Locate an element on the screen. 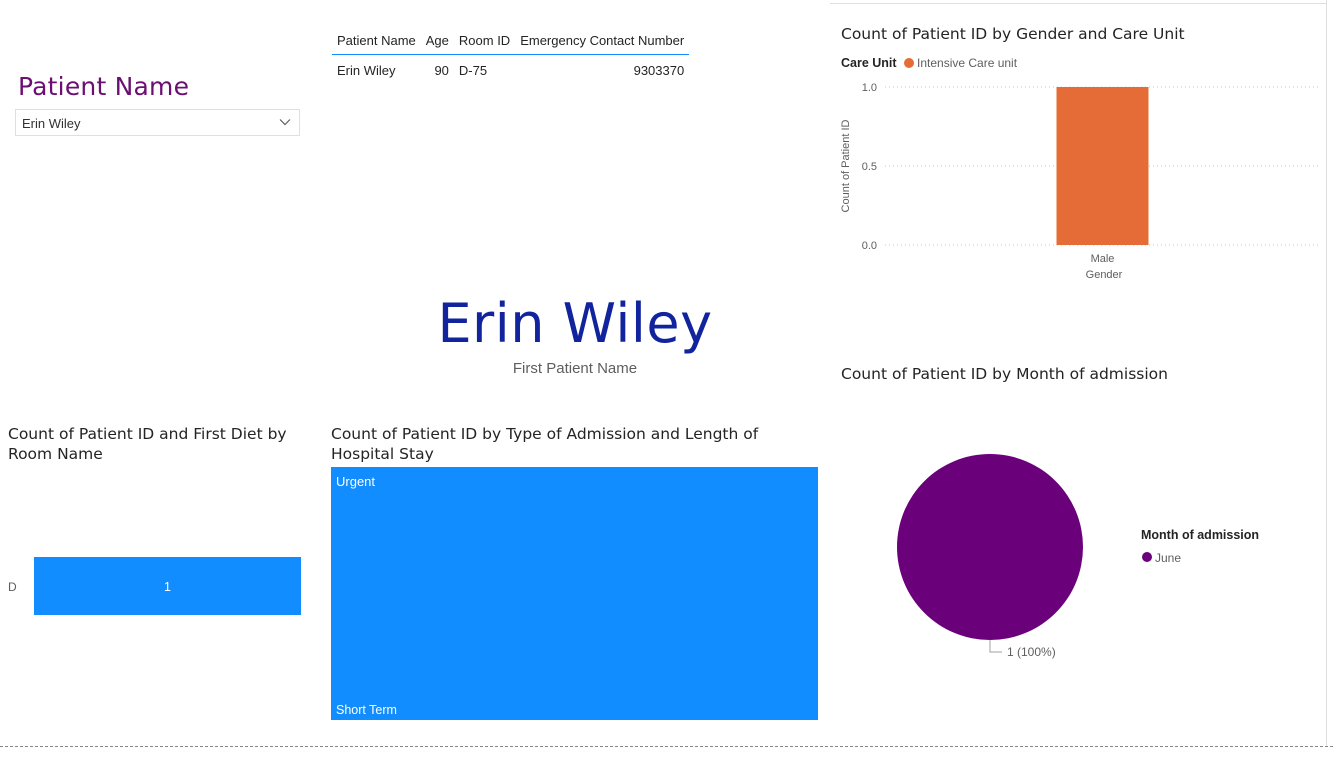  cell-room-id: D-75 is located at coordinates (473, 70).